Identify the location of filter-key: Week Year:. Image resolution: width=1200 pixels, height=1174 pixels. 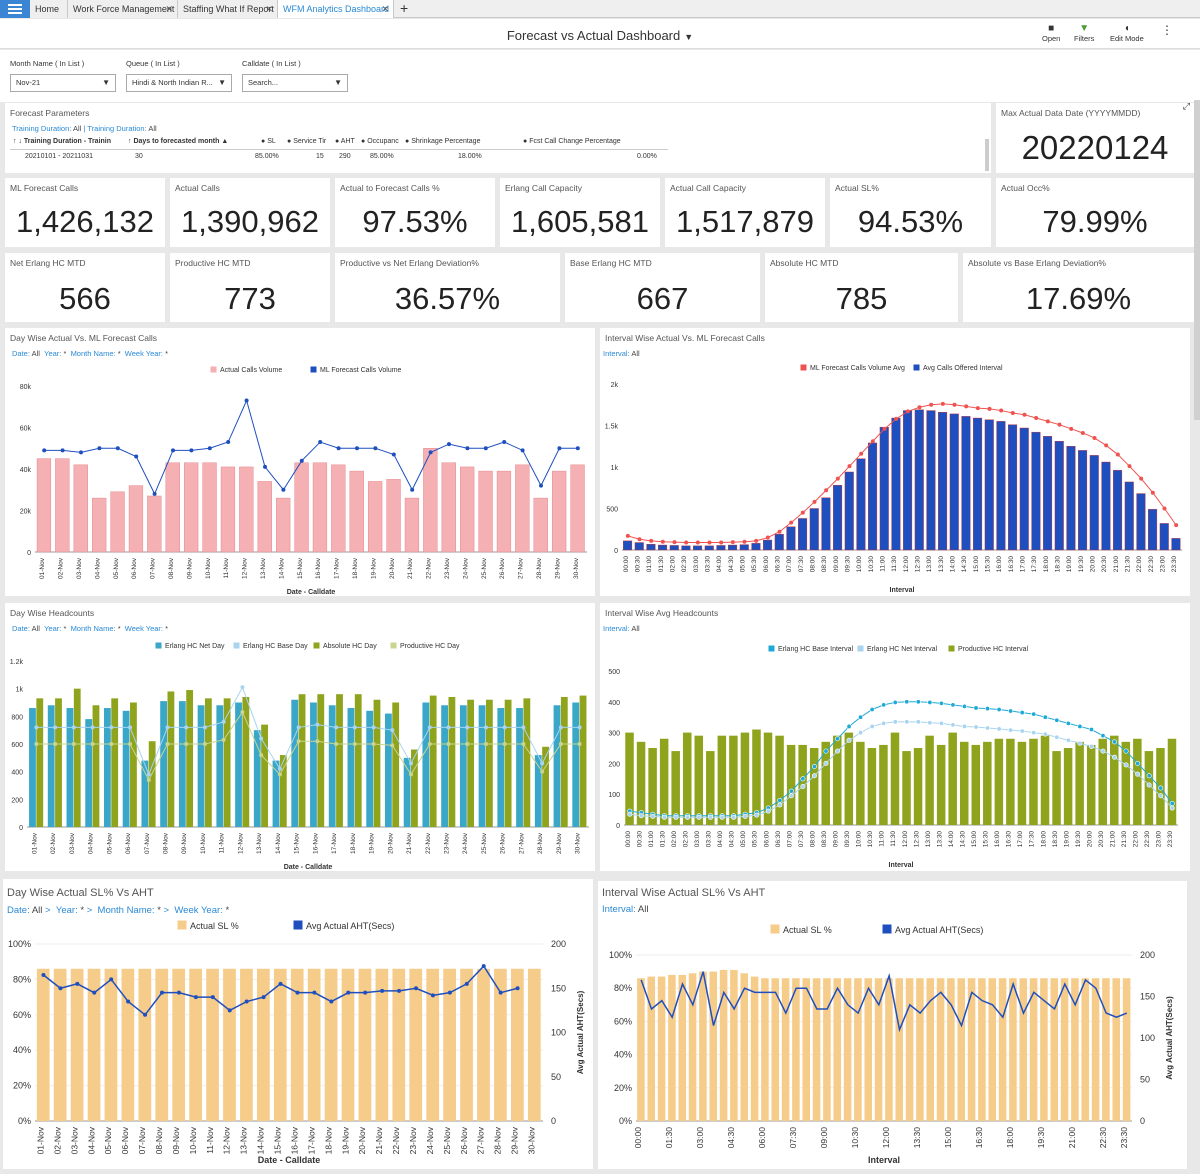
(198, 910).